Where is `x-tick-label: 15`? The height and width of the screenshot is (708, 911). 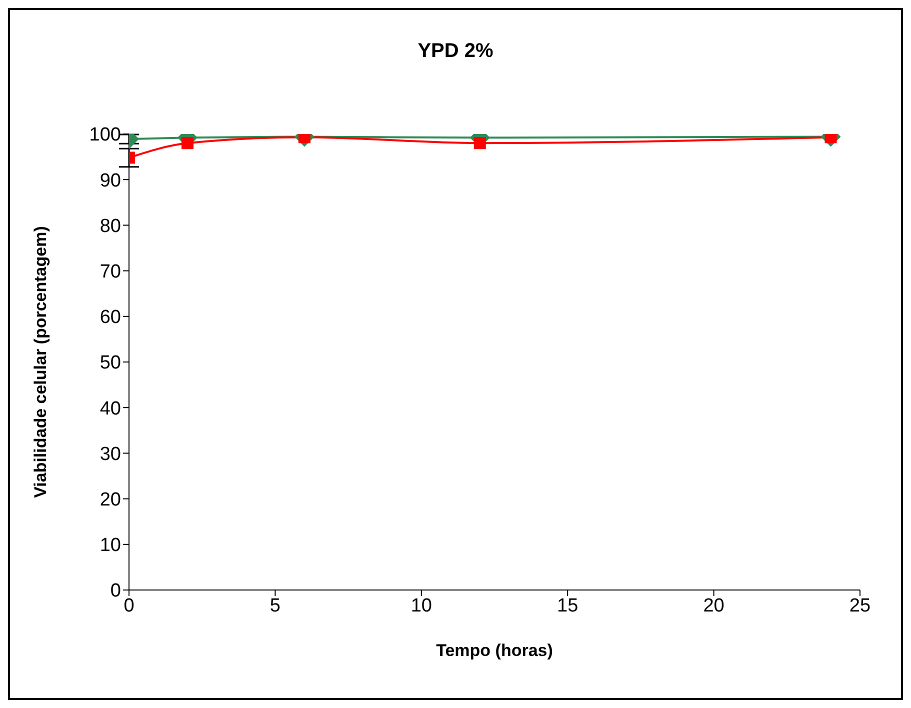
x-tick-label: 15 is located at coordinates (567, 605).